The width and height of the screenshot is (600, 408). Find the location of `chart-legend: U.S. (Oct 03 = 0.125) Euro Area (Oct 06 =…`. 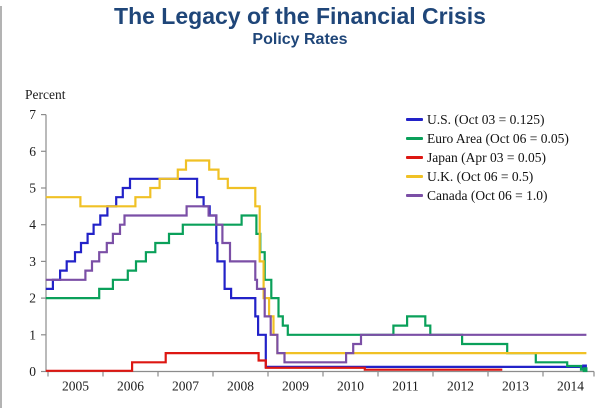

chart-legend: U.S. (Oct 03 = 0.125) Euro Area (Oct 06 =… is located at coordinates (487, 157).